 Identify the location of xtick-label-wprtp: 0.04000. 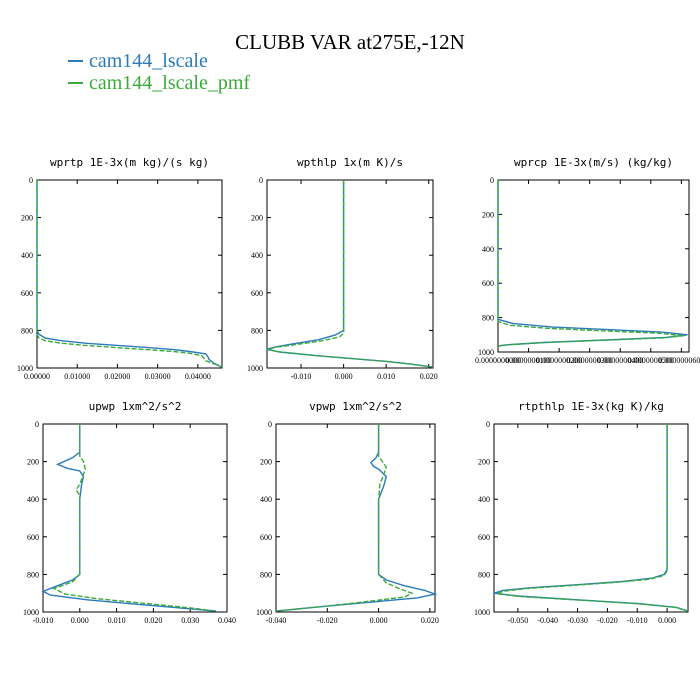
(198, 376).